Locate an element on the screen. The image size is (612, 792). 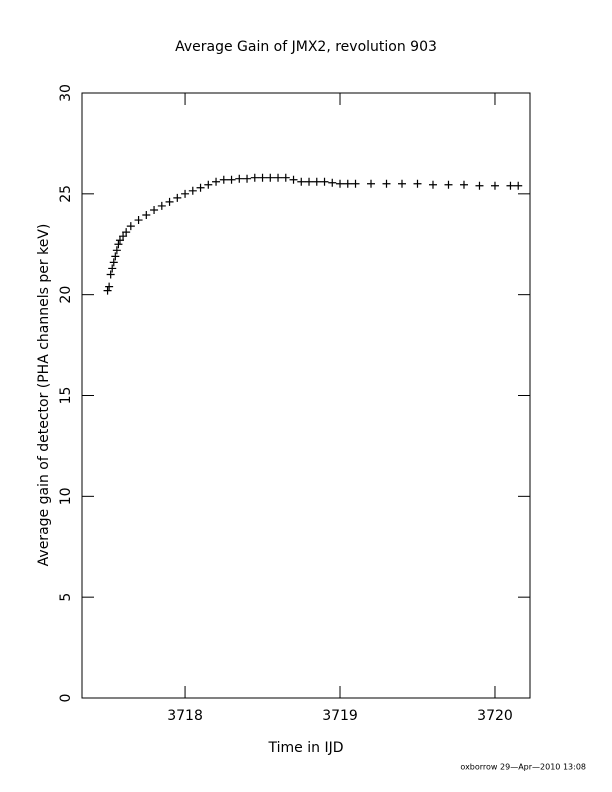
y-tick-label: 5 is located at coordinates (66, 597).